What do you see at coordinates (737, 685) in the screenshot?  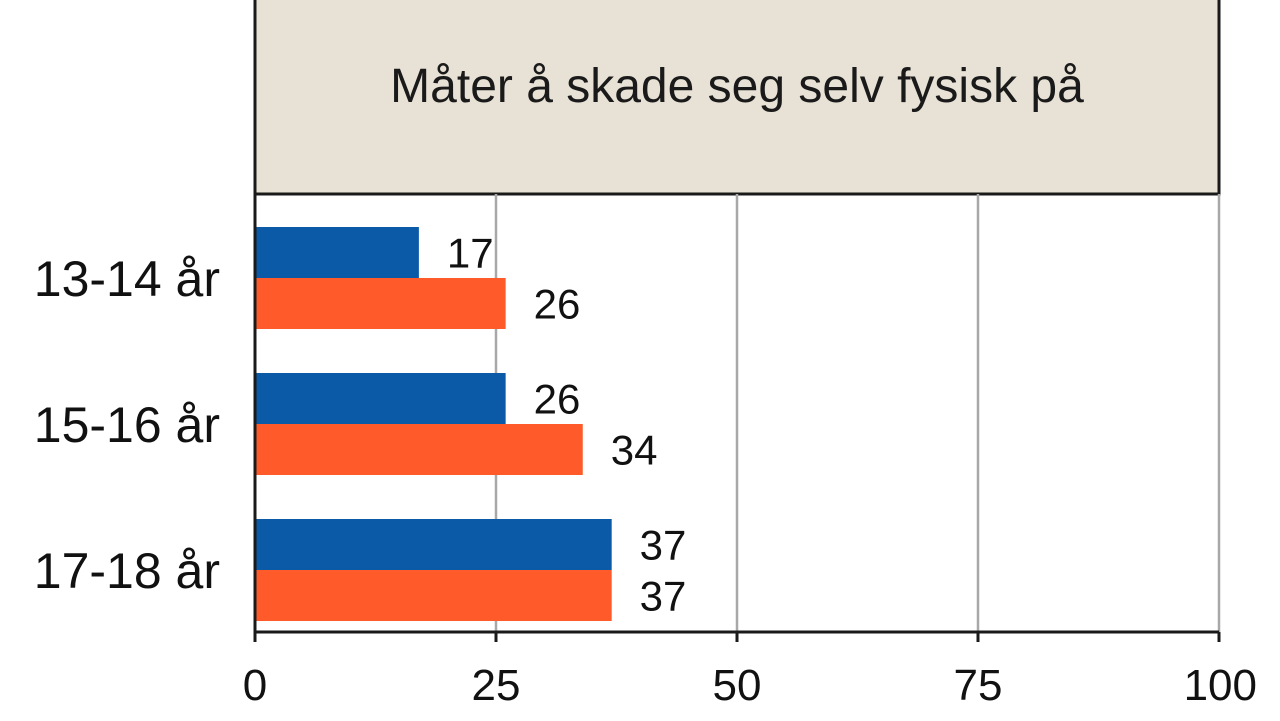 I see `x-tick-label-2: 50` at bounding box center [737, 685].